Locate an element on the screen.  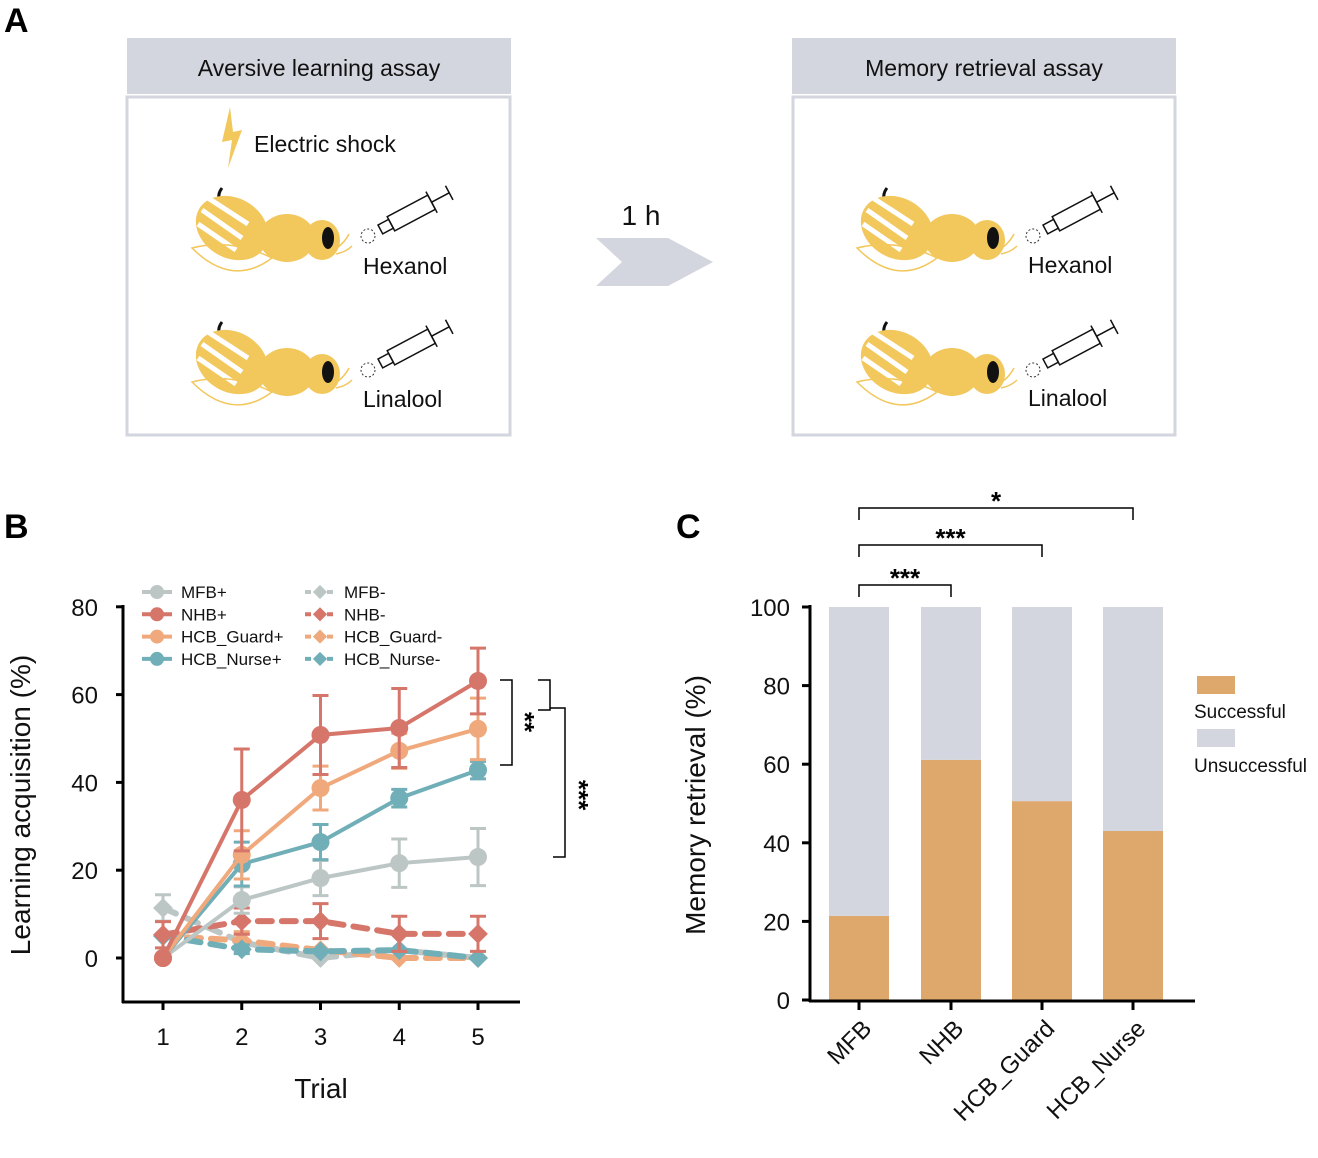
odor-linalool-label: Linalool is located at coordinates (402, 399).